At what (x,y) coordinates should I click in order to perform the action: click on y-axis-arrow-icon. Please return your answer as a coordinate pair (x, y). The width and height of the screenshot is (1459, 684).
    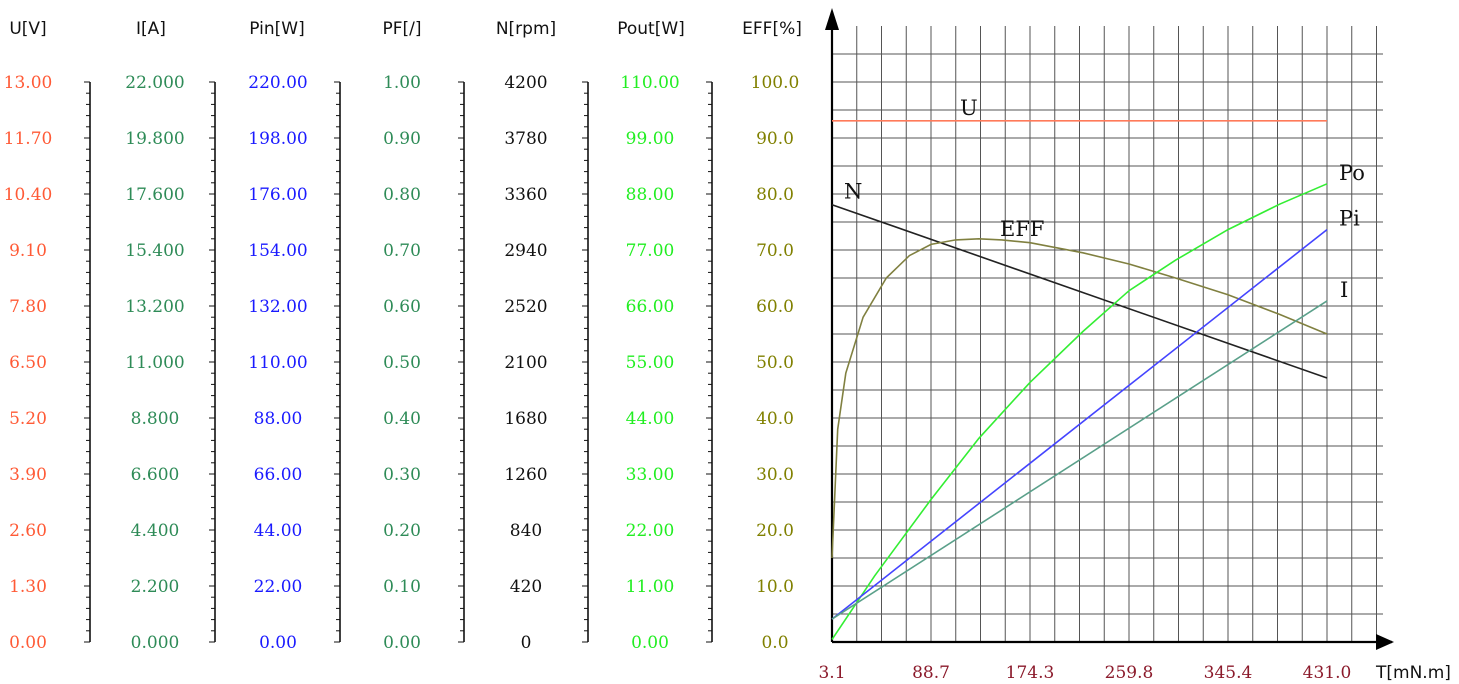
    Looking at the image, I should click on (832, 19).